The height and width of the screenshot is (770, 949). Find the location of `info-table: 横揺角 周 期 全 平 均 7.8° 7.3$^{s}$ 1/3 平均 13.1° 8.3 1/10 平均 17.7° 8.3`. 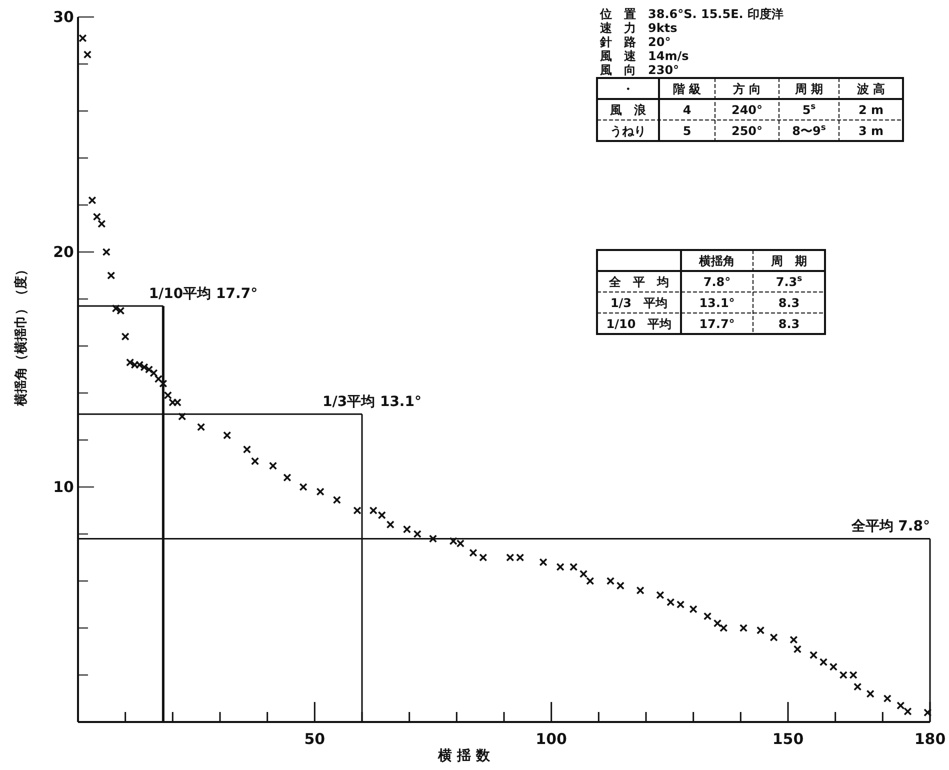

info-table: 横揺角 周 期 全 平 均 7.8° 7.3$^{s}$ 1/3 平均 13.1° 8.3 1/10 平均 17.7° 8.3 is located at coordinates (711, 292).